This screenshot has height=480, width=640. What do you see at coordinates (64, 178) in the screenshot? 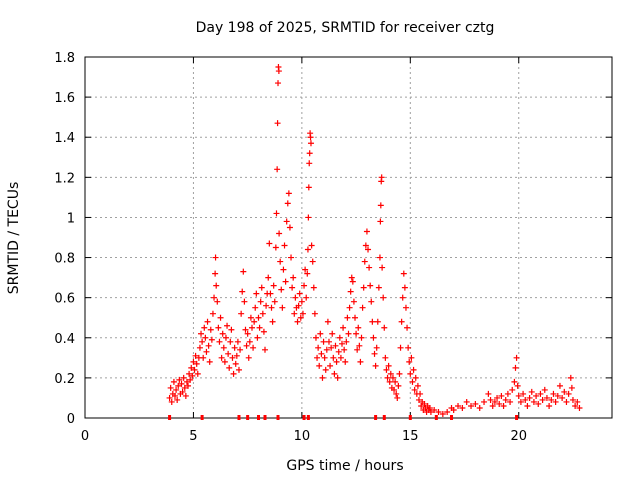
I see `y-tick-label: 1.2` at bounding box center [64, 178].